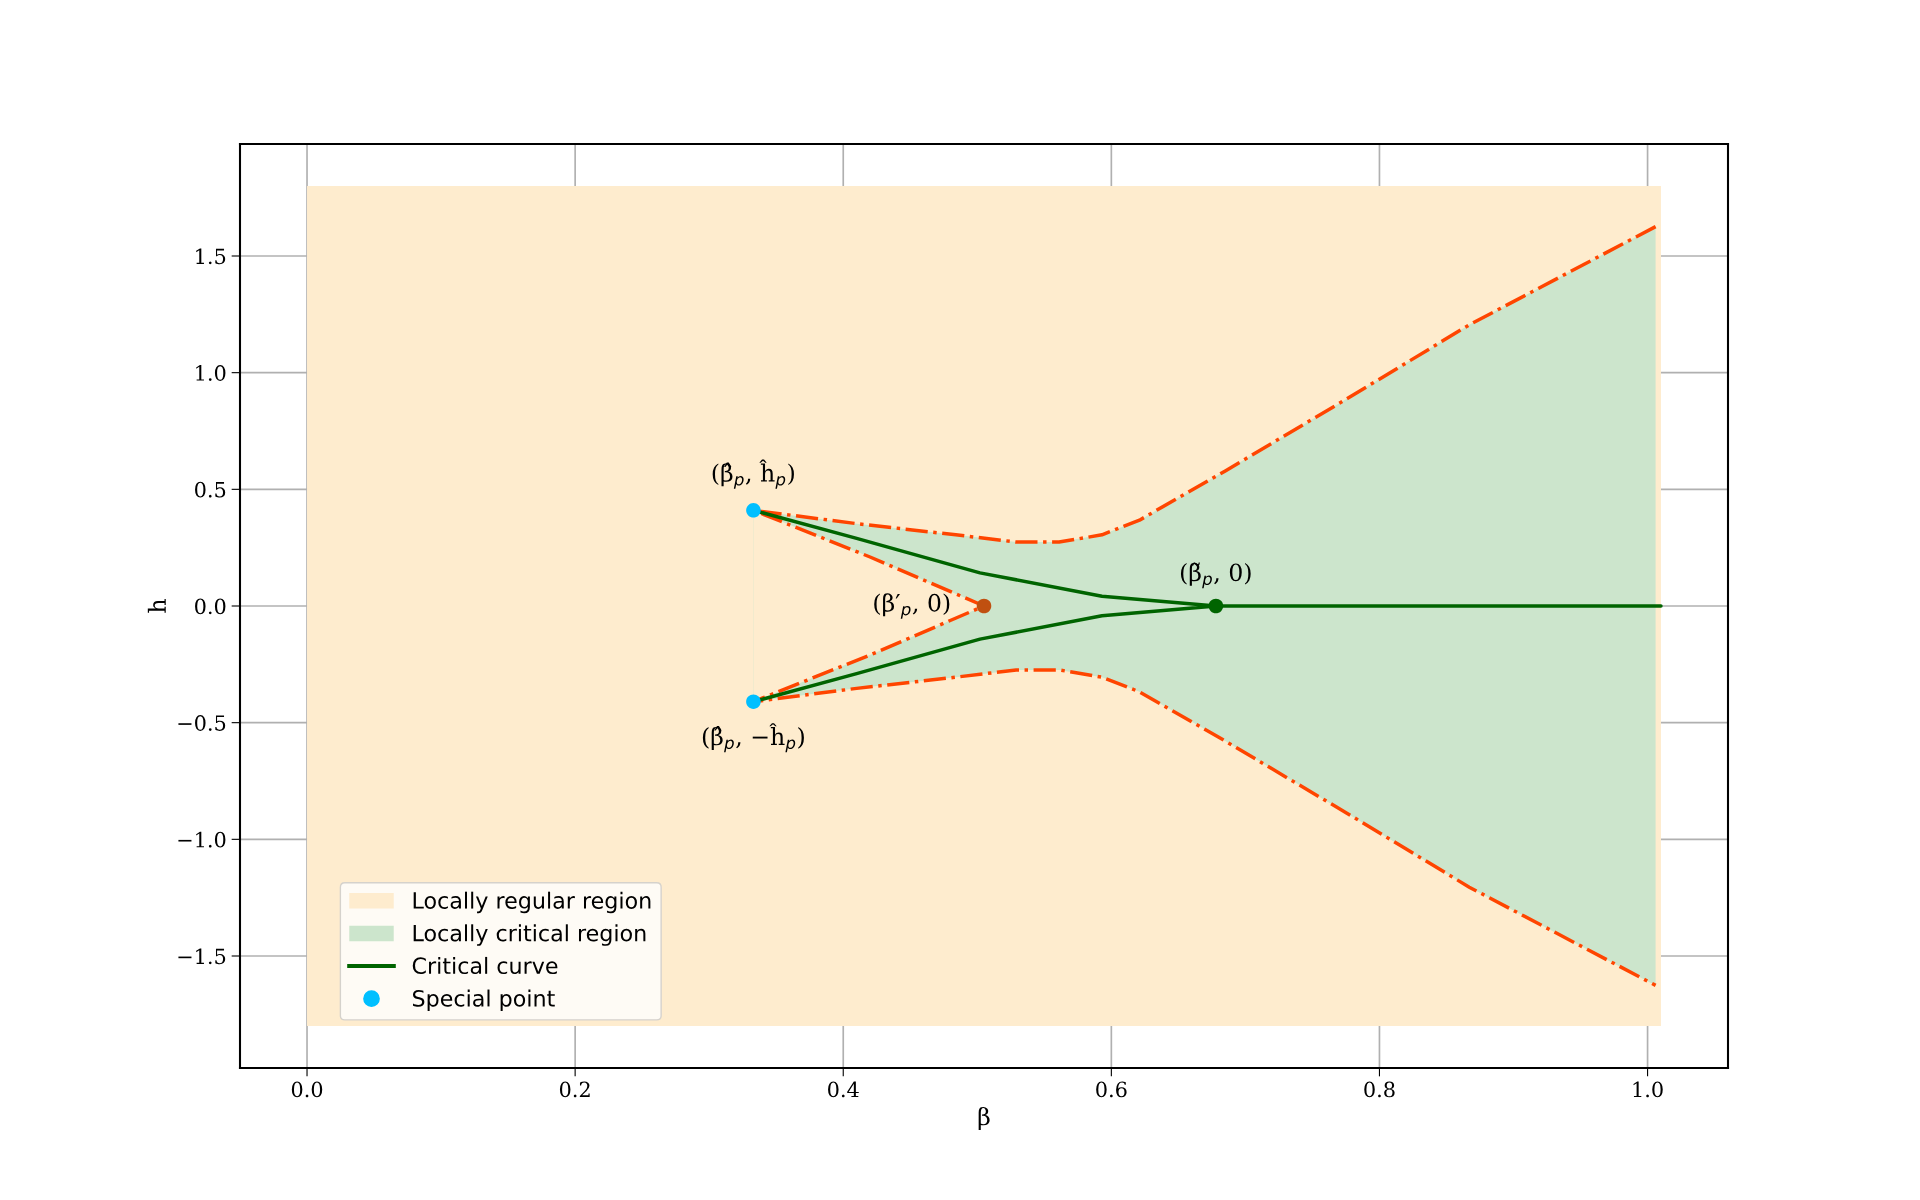 The width and height of the screenshot is (1920, 1200). What do you see at coordinates (912, 606) in the screenshot?
I see `annotation: (β′$_{p}$, 0)` at bounding box center [912, 606].